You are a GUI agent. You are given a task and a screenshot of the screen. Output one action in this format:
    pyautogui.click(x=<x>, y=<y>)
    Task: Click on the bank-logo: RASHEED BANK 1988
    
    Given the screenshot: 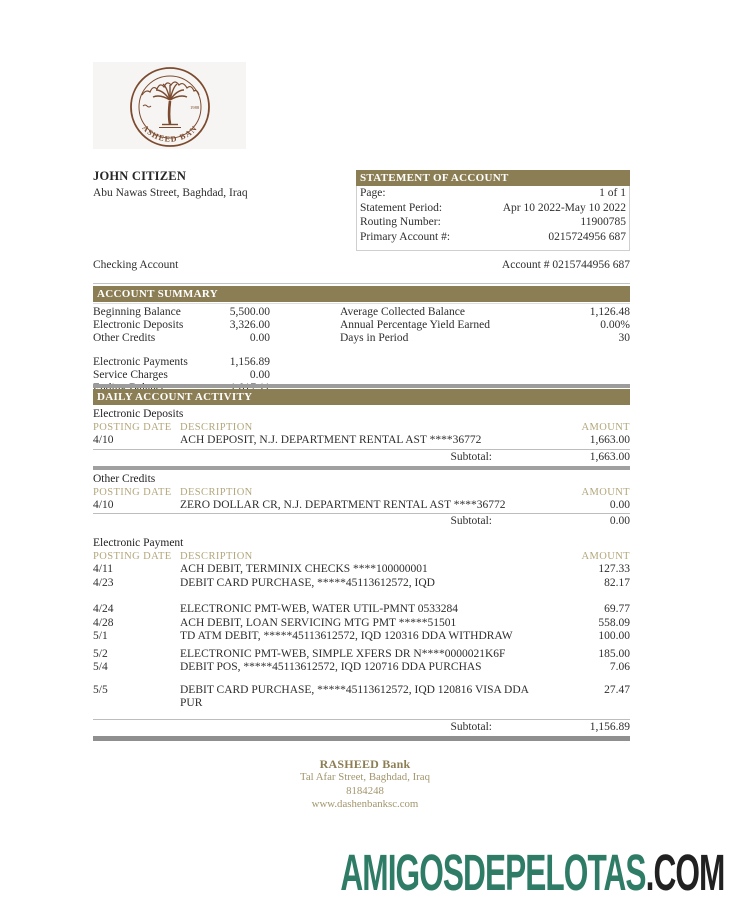 What is the action you would take?
    pyautogui.click(x=167, y=102)
    